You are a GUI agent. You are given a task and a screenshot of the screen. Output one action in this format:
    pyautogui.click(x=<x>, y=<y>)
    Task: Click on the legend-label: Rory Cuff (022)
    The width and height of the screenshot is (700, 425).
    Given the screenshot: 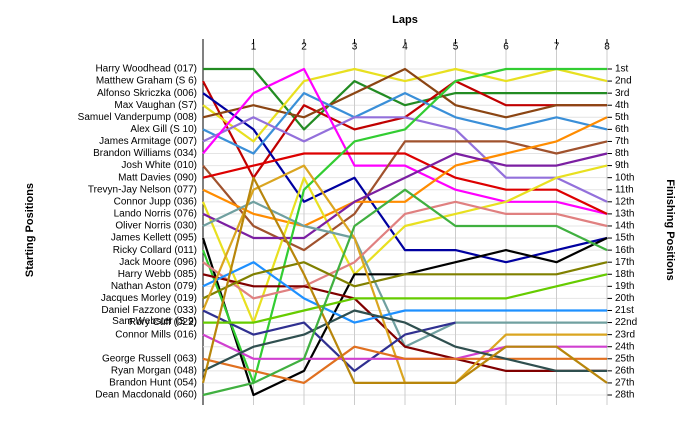 What is the action you would take?
    pyautogui.click(x=163, y=322)
    